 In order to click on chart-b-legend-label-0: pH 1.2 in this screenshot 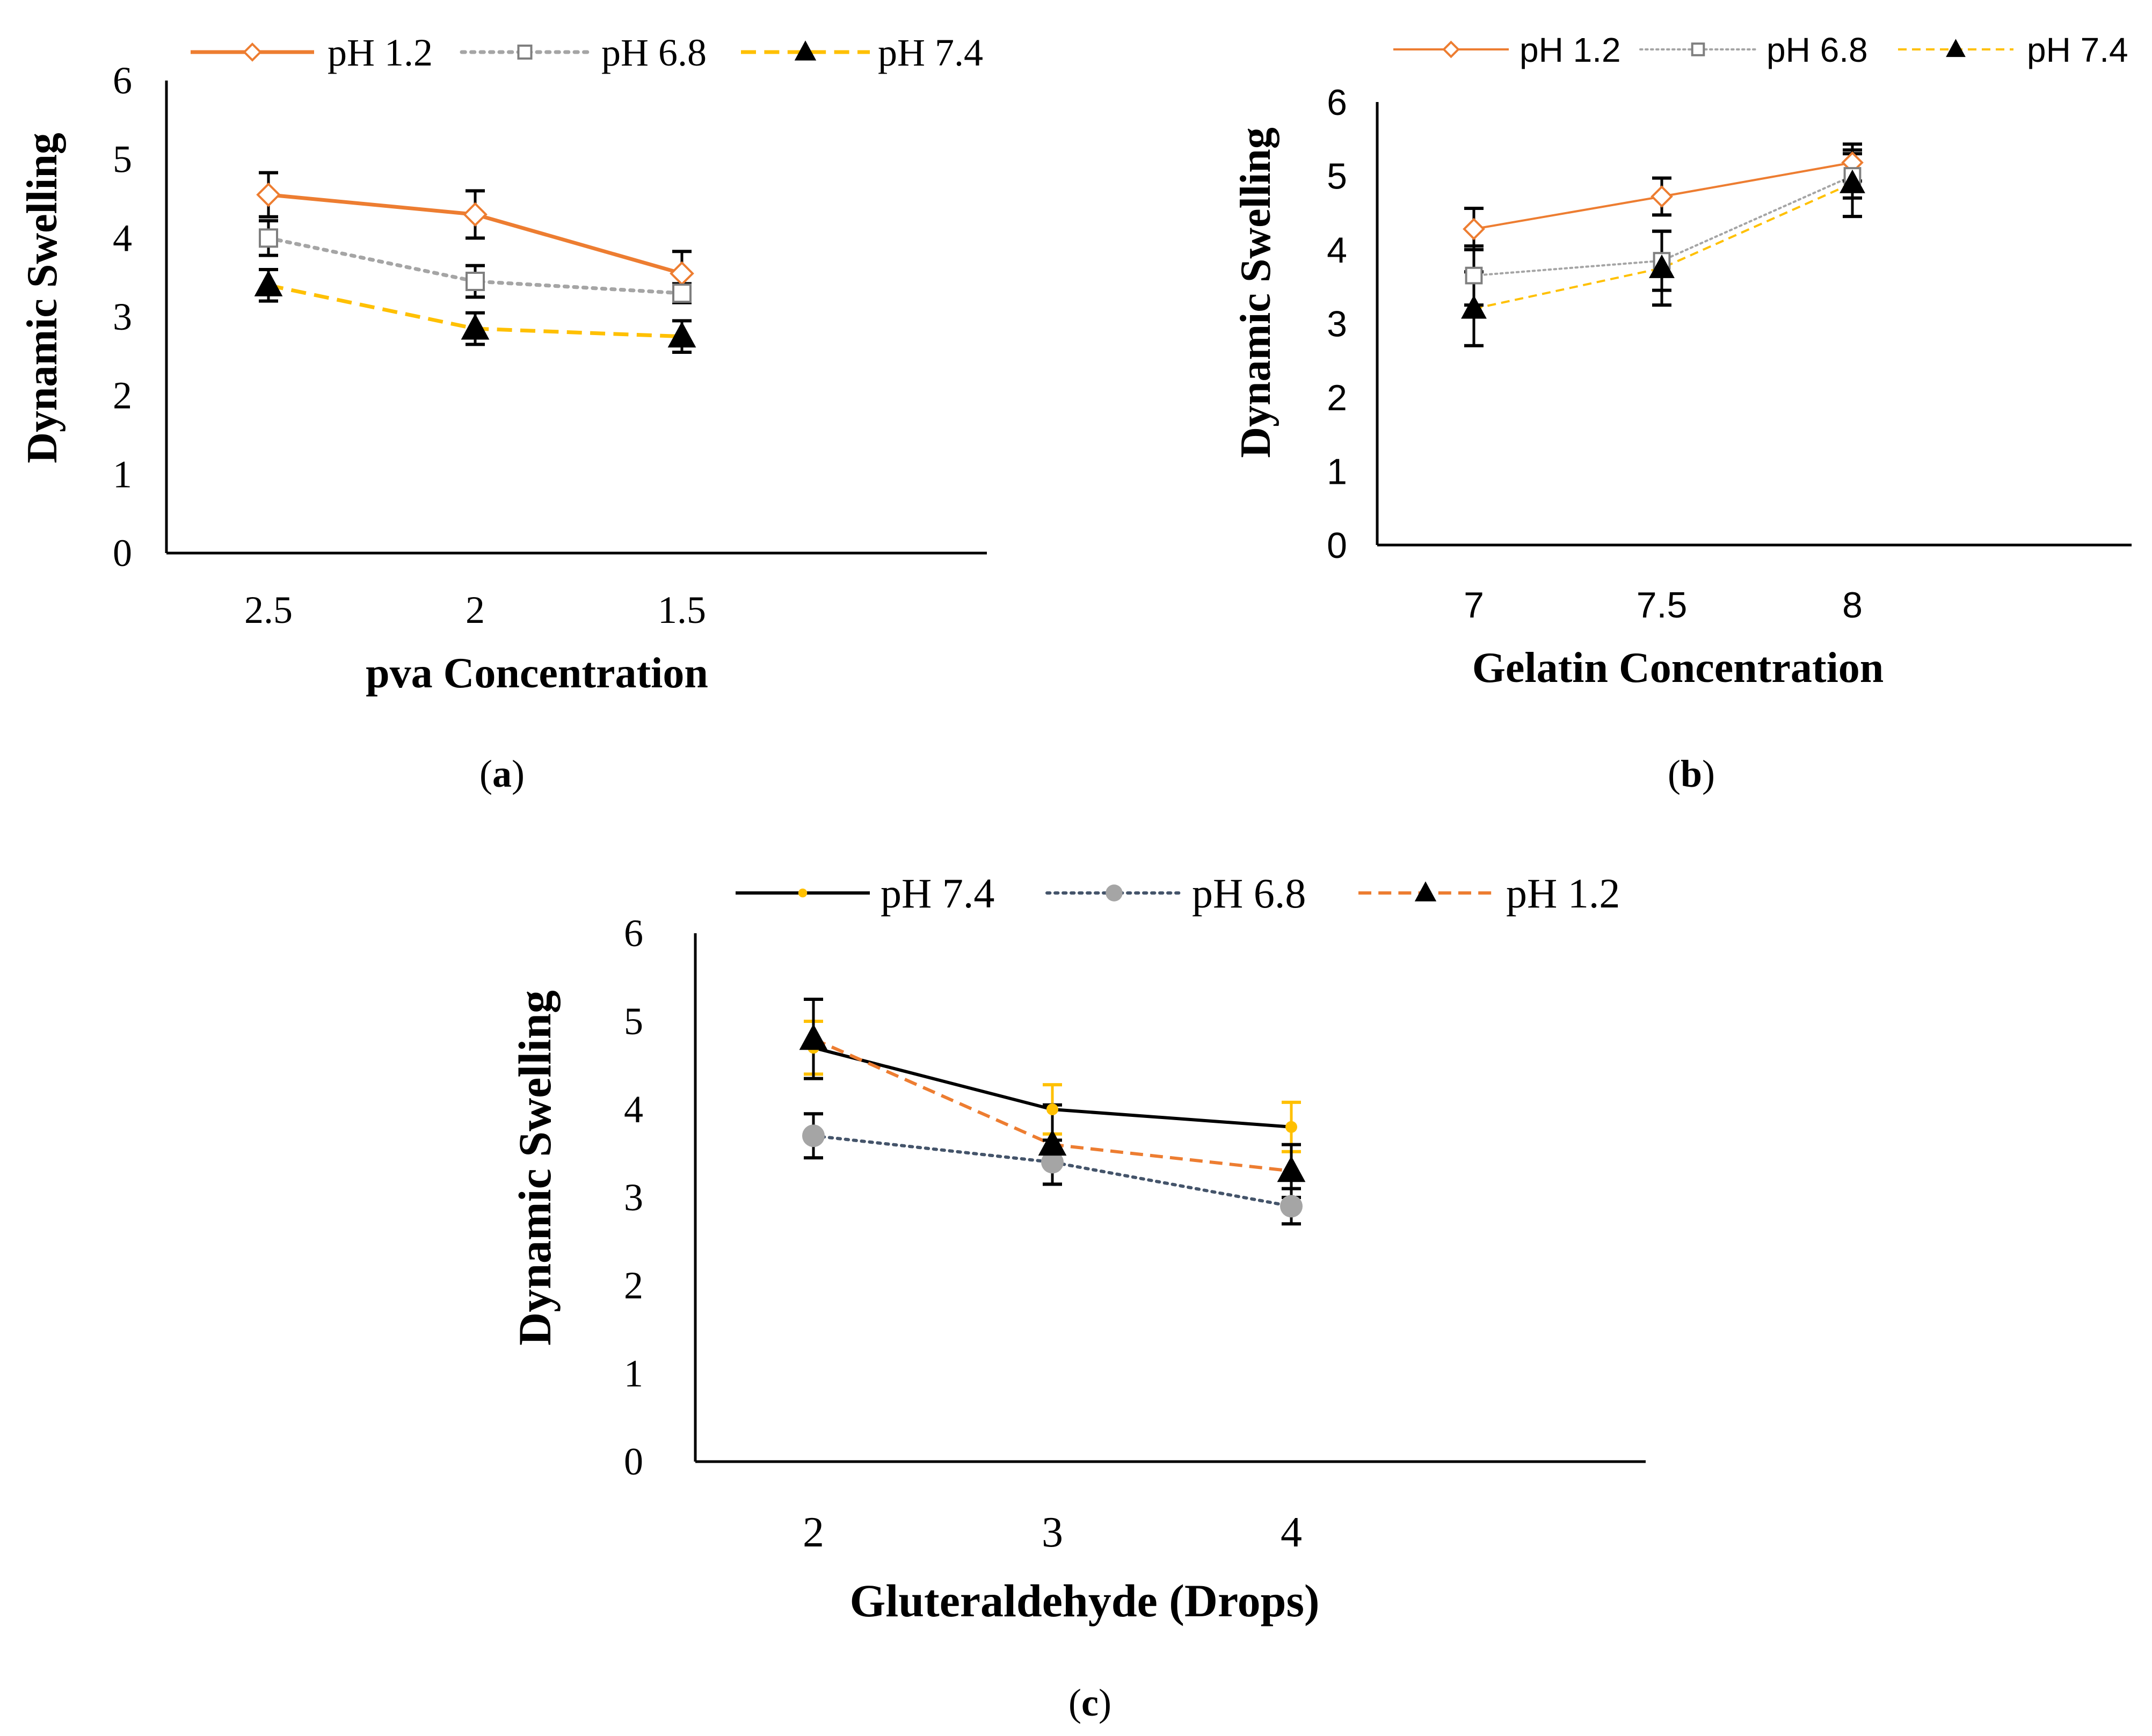, I will do `click(1570, 50)`.